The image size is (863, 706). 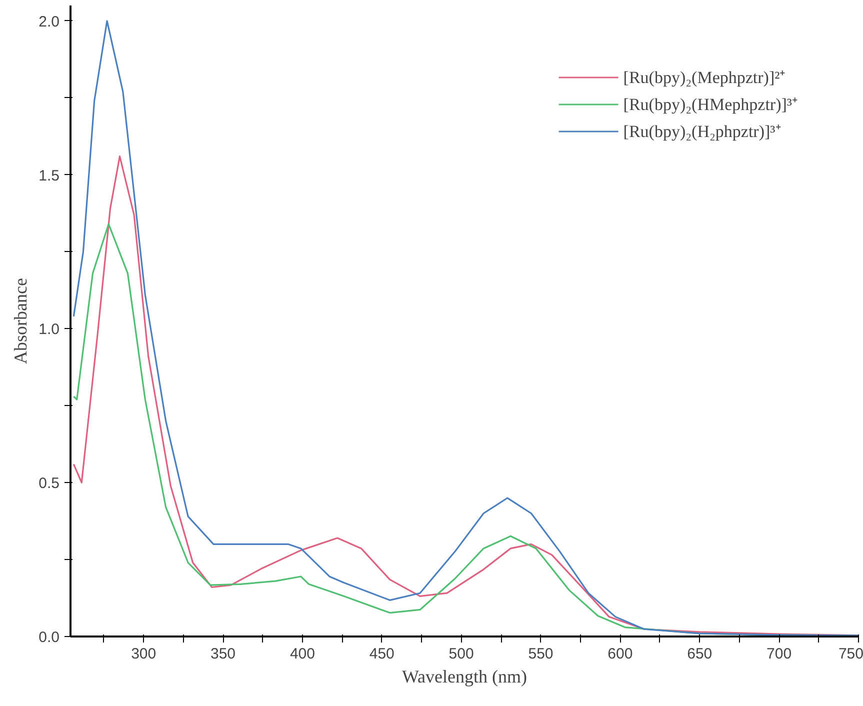 What do you see at coordinates (850, 654) in the screenshot?
I see `x-tick-label: 750` at bounding box center [850, 654].